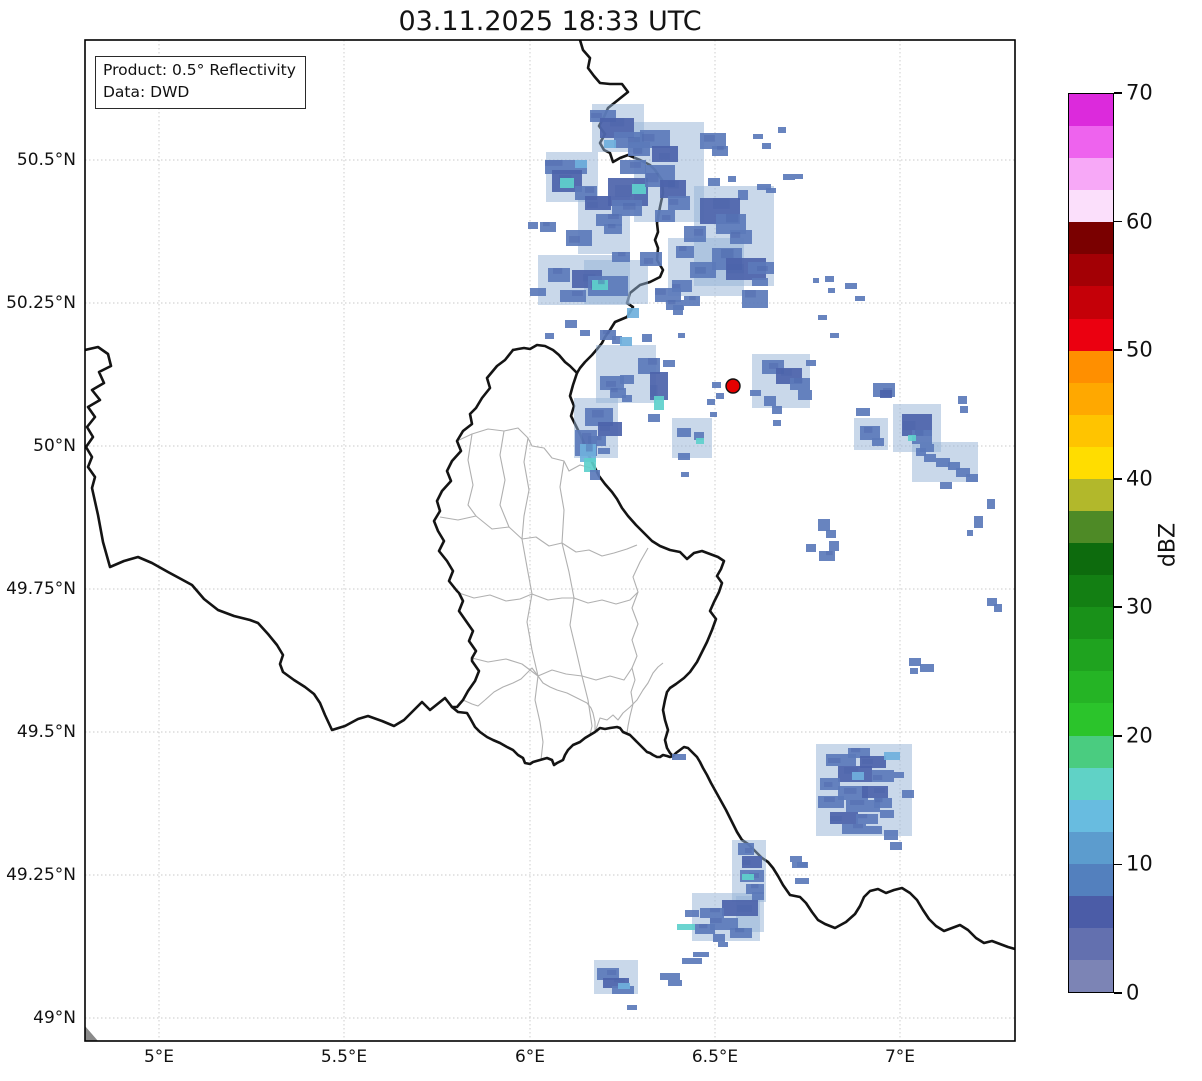 Image resolution: width=1202 pixels, height=1081 pixels. I want to click on y-tick-label: 49.75°N, so click(41, 589).